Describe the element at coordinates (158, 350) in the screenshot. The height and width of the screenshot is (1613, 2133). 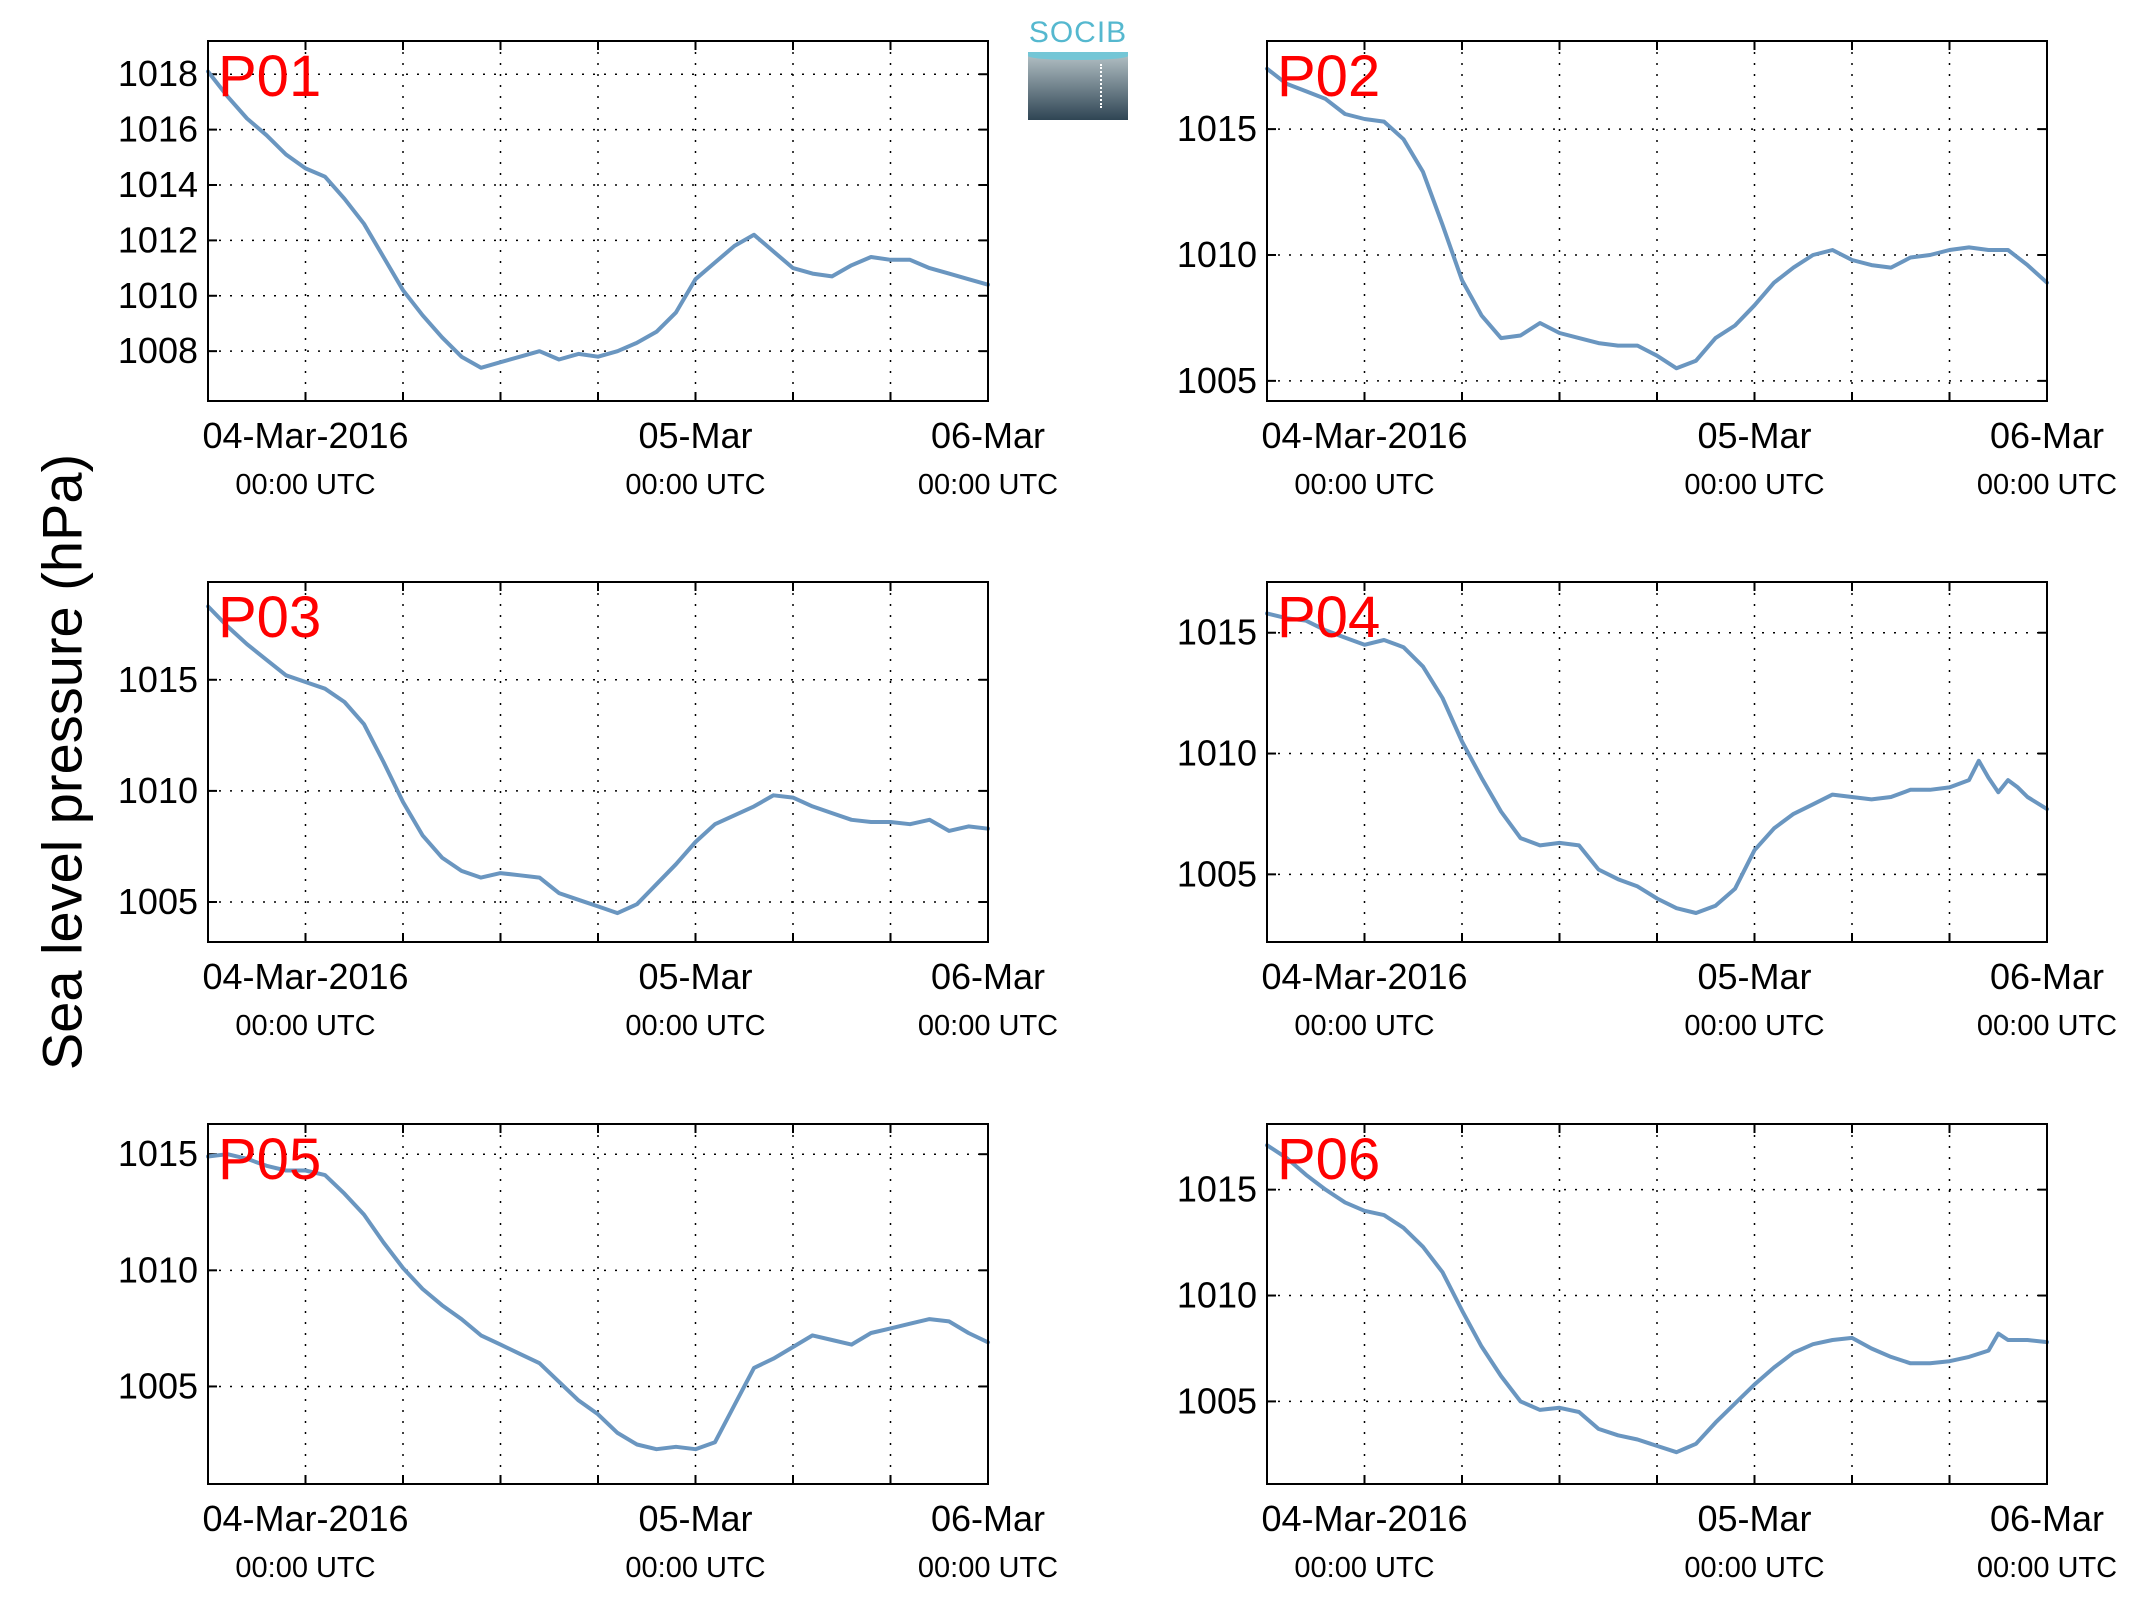
I see `y-tick-label: 1008` at that location.